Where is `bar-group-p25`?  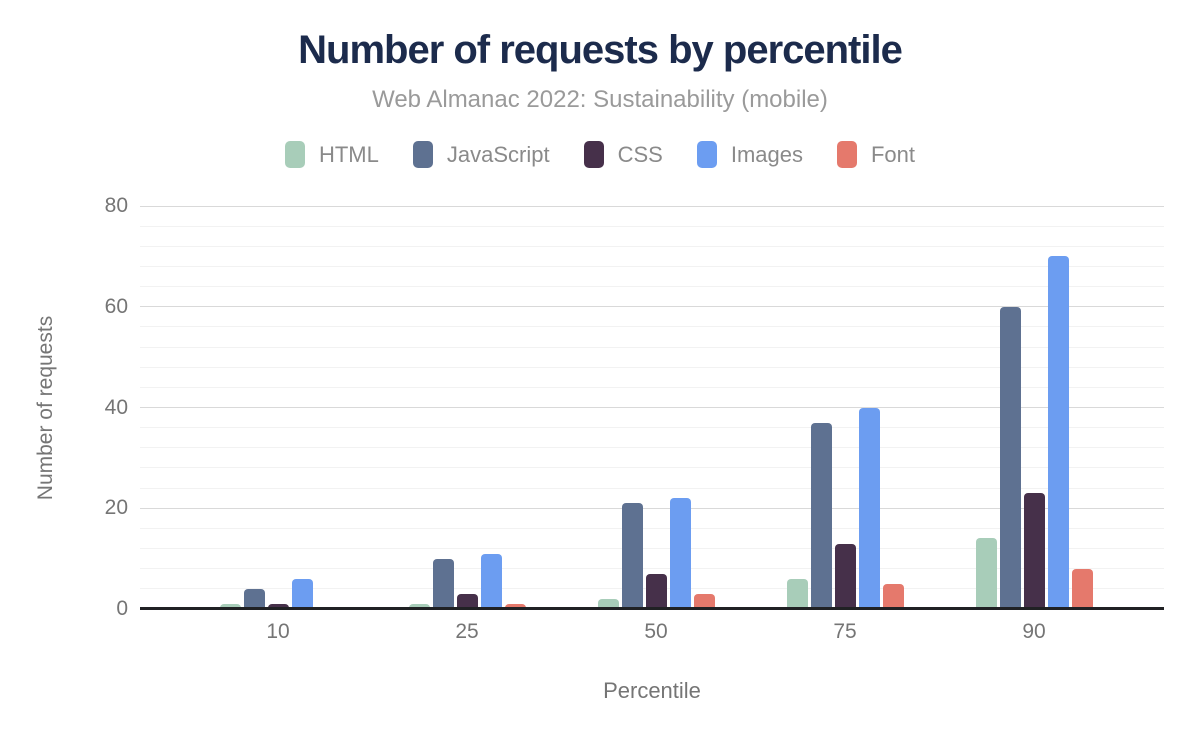
bar-group-p25 is located at coordinates (467, 407).